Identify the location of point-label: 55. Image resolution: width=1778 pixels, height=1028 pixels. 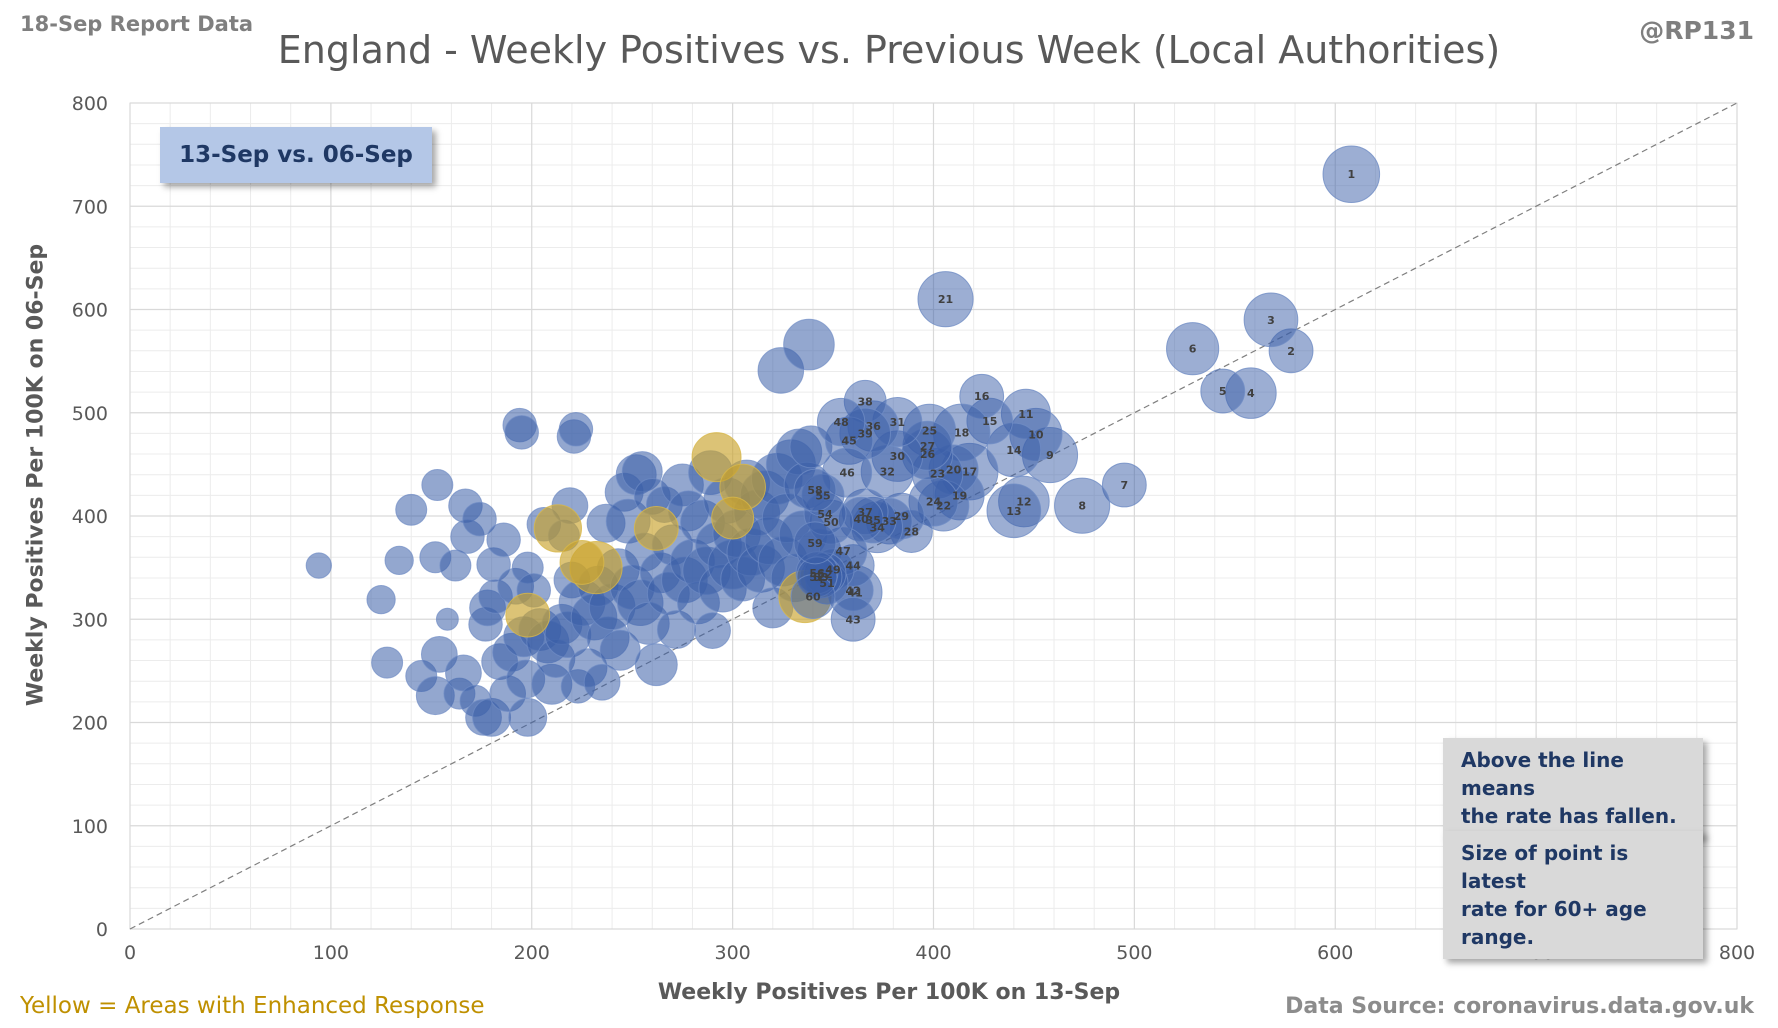
(822, 495).